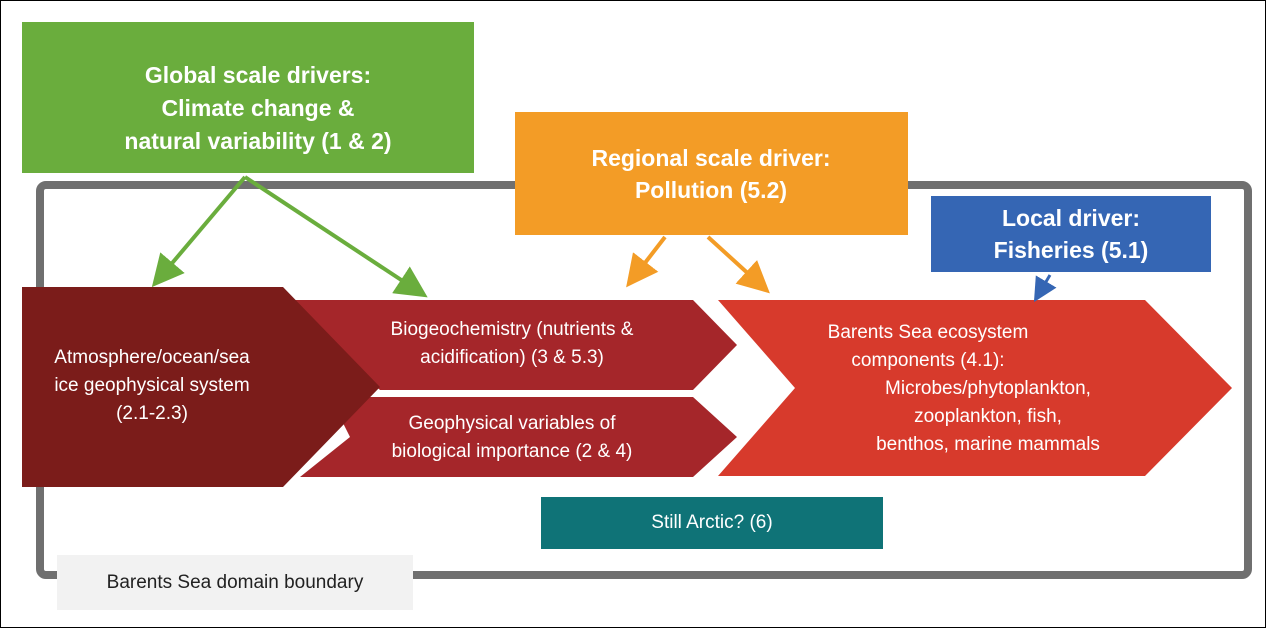 The image size is (1266, 628). Describe the element at coordinates (927, 360) in the screenshot. I see `ecosystem-label: components (4.1):` at that location.